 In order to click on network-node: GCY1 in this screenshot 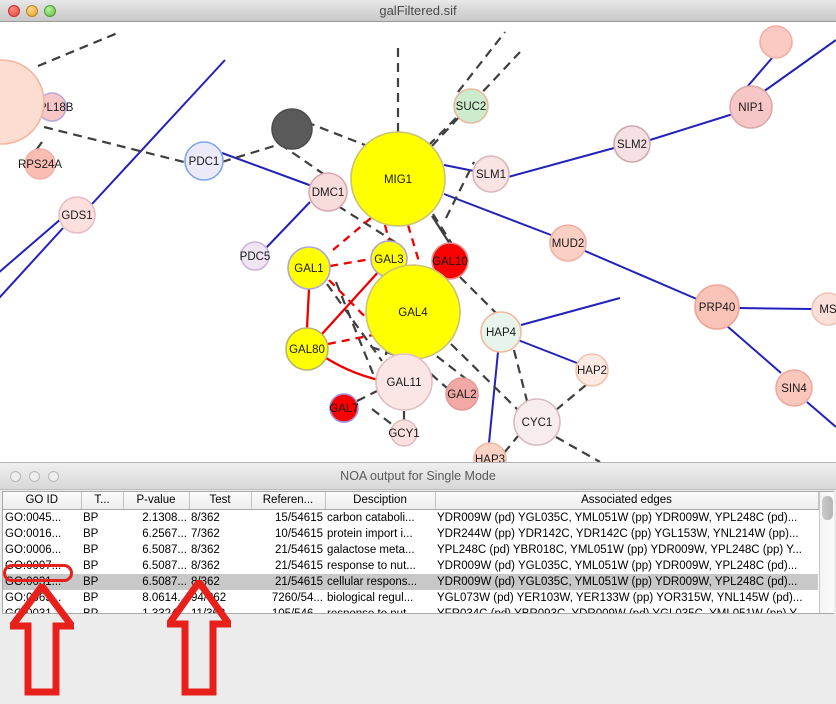, I will do `click(404, 433)`.